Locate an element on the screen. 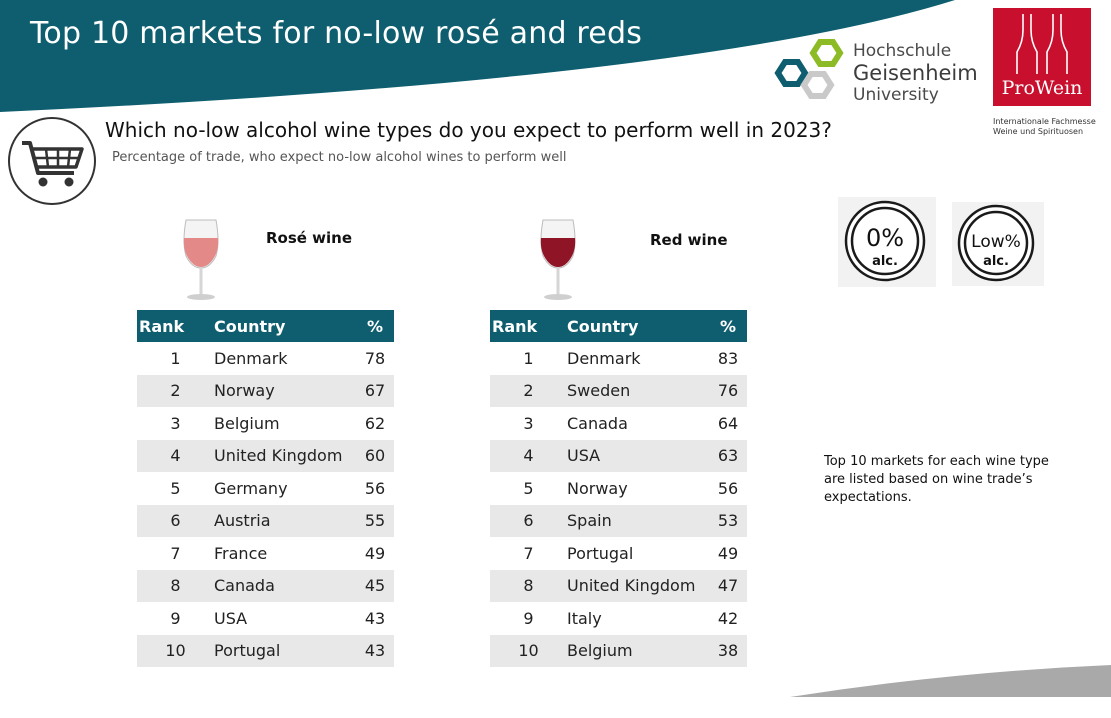 The height and width of the screenshot is (718, 1111). percent-cell: 62 is located at coordinates (375, 423).